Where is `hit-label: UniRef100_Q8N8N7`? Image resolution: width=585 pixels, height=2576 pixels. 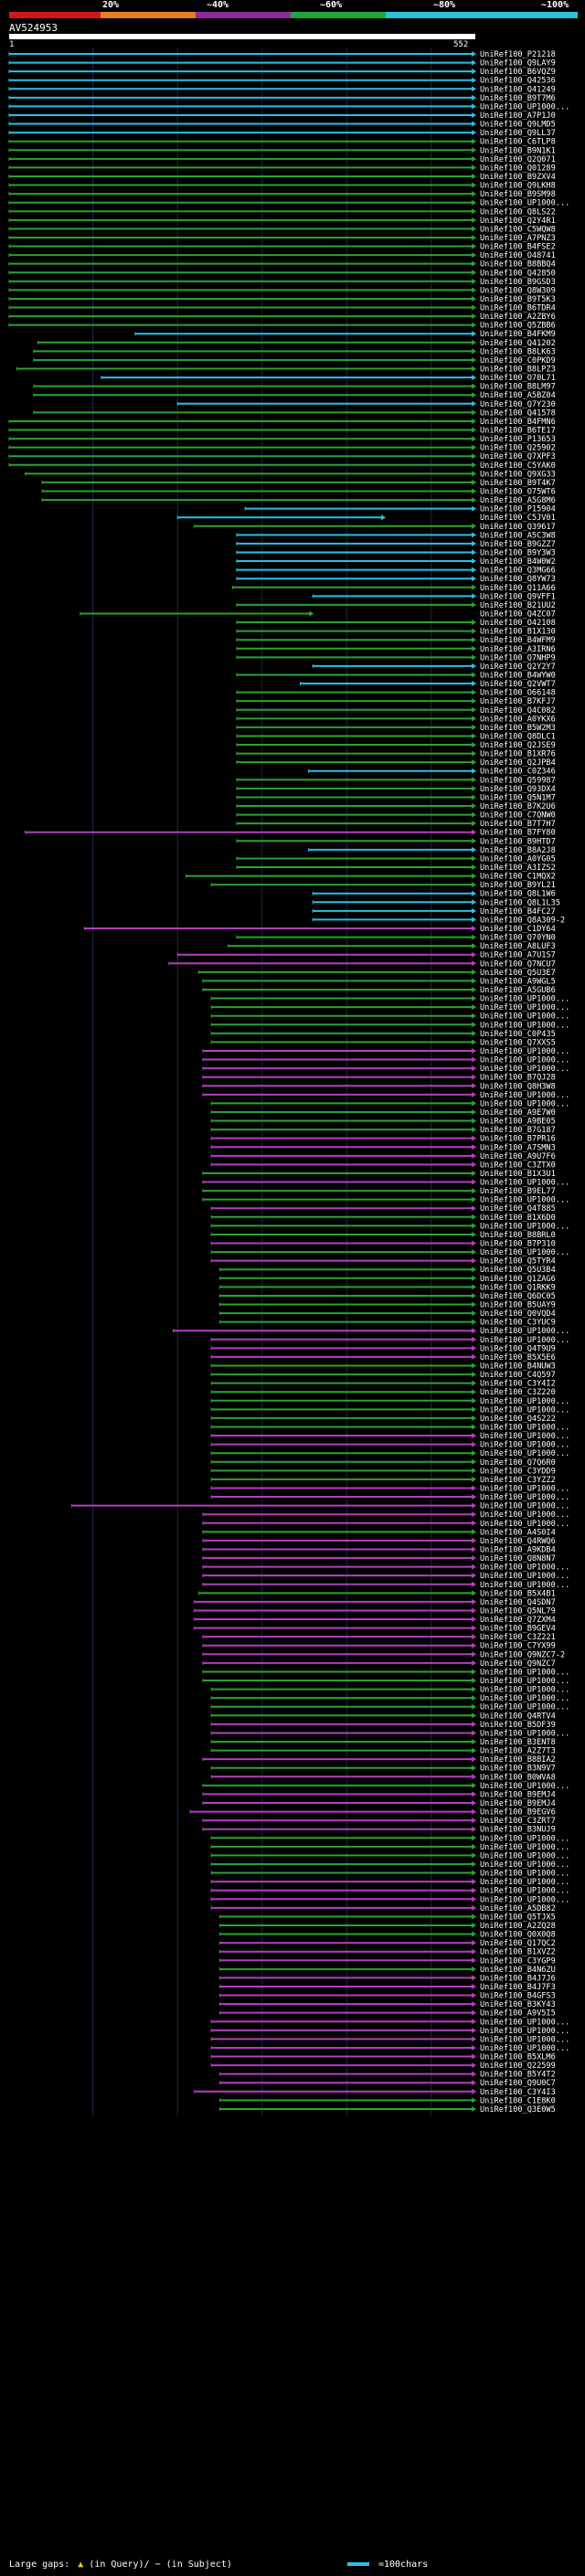
hit-label: UniRef100_Q8N8N7 is located at coordinates (518, 1559).